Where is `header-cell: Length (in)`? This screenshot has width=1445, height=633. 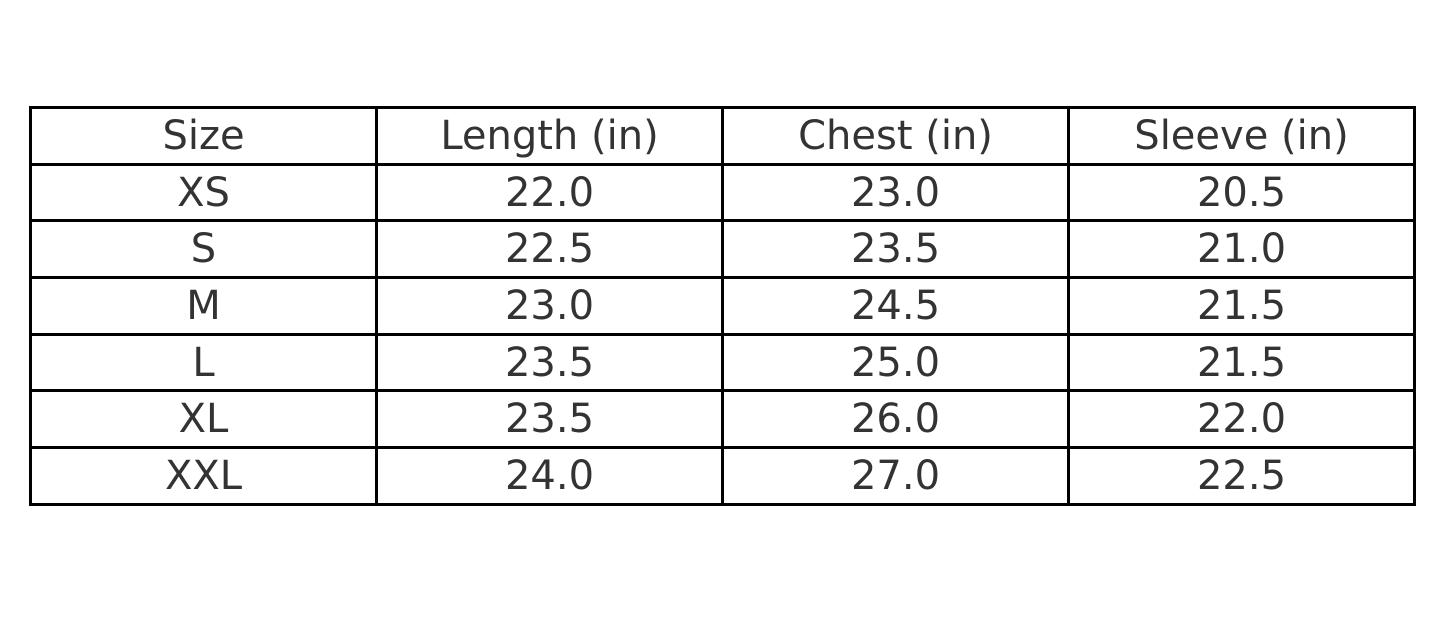
header-cell: Length (in) is located at coordinates (549, 136).